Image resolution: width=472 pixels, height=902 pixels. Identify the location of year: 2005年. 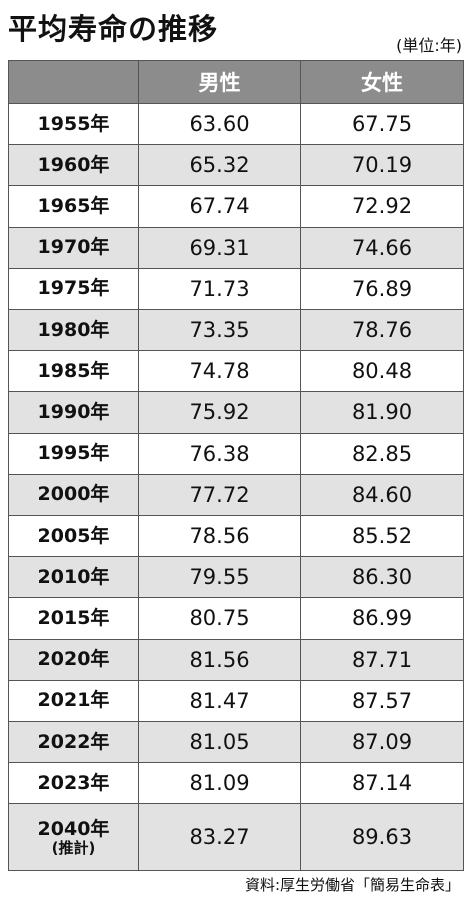
(73, 535).